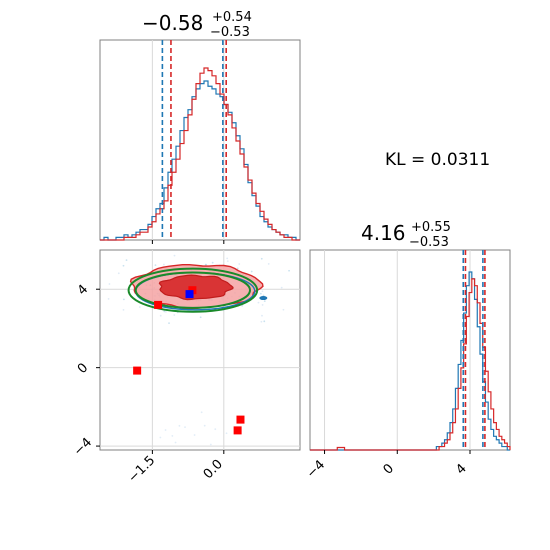  What do you see at coordinates (172, 23) in the screenshot?
I see `panel-top-left-title: −0.58` at bounding box center [172, 23].